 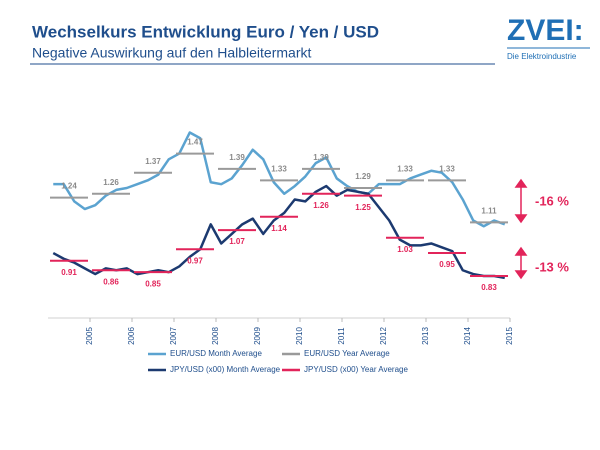 I want to click on logo-tagline: Die Elektroindustrie, so click(x=542, y=56).